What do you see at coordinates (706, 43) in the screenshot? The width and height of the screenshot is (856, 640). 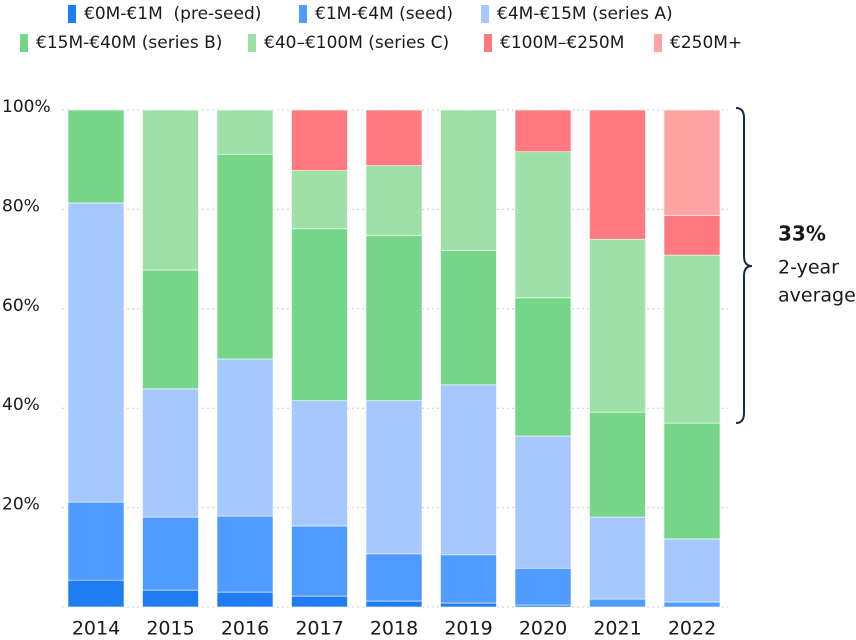 I see `legend-label: €250M+` at bounding box center [706, 43].